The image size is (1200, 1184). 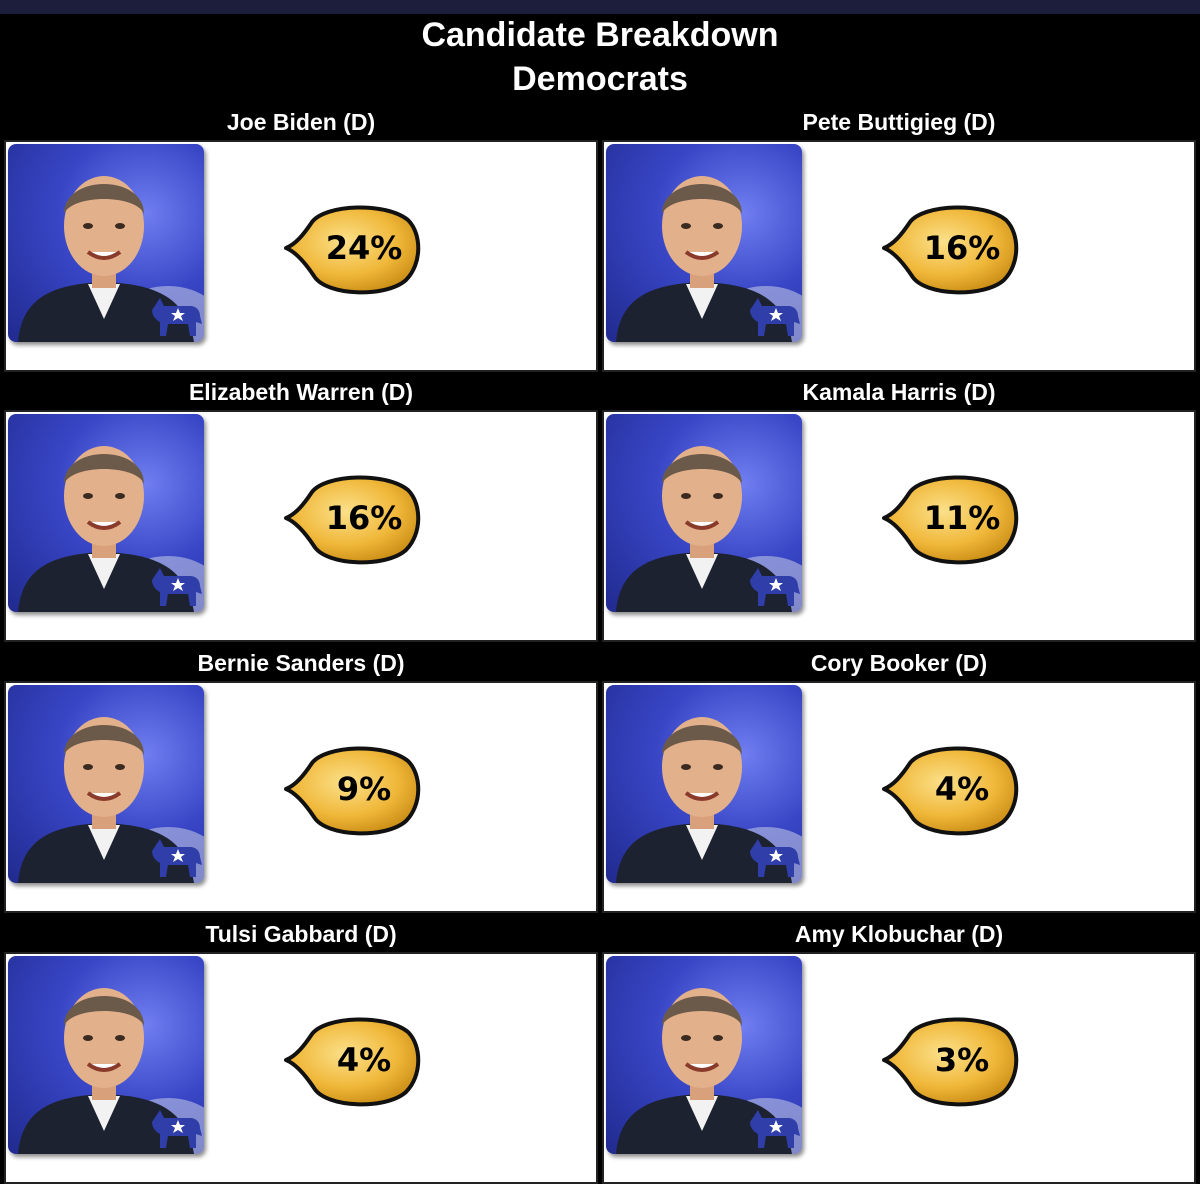 What do you see at coordinates (899, 934) in the screenshot?
I see `candidate-name: Amy Klobuchar (D)` at bounding box center [899, 934].